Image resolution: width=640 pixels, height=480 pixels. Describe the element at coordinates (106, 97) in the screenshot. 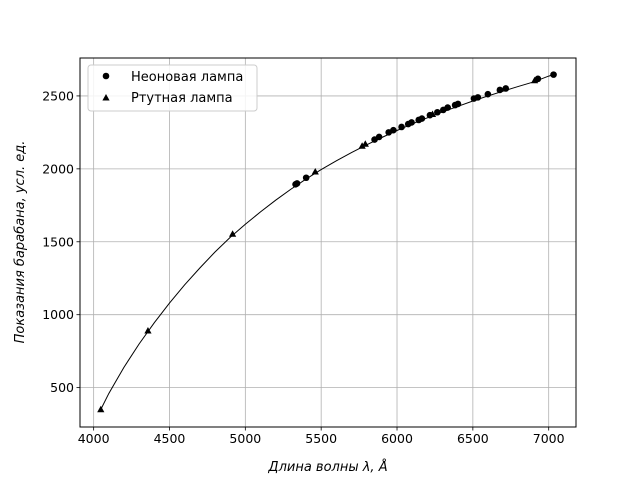

I see `legend-triangle-marker` at that location.